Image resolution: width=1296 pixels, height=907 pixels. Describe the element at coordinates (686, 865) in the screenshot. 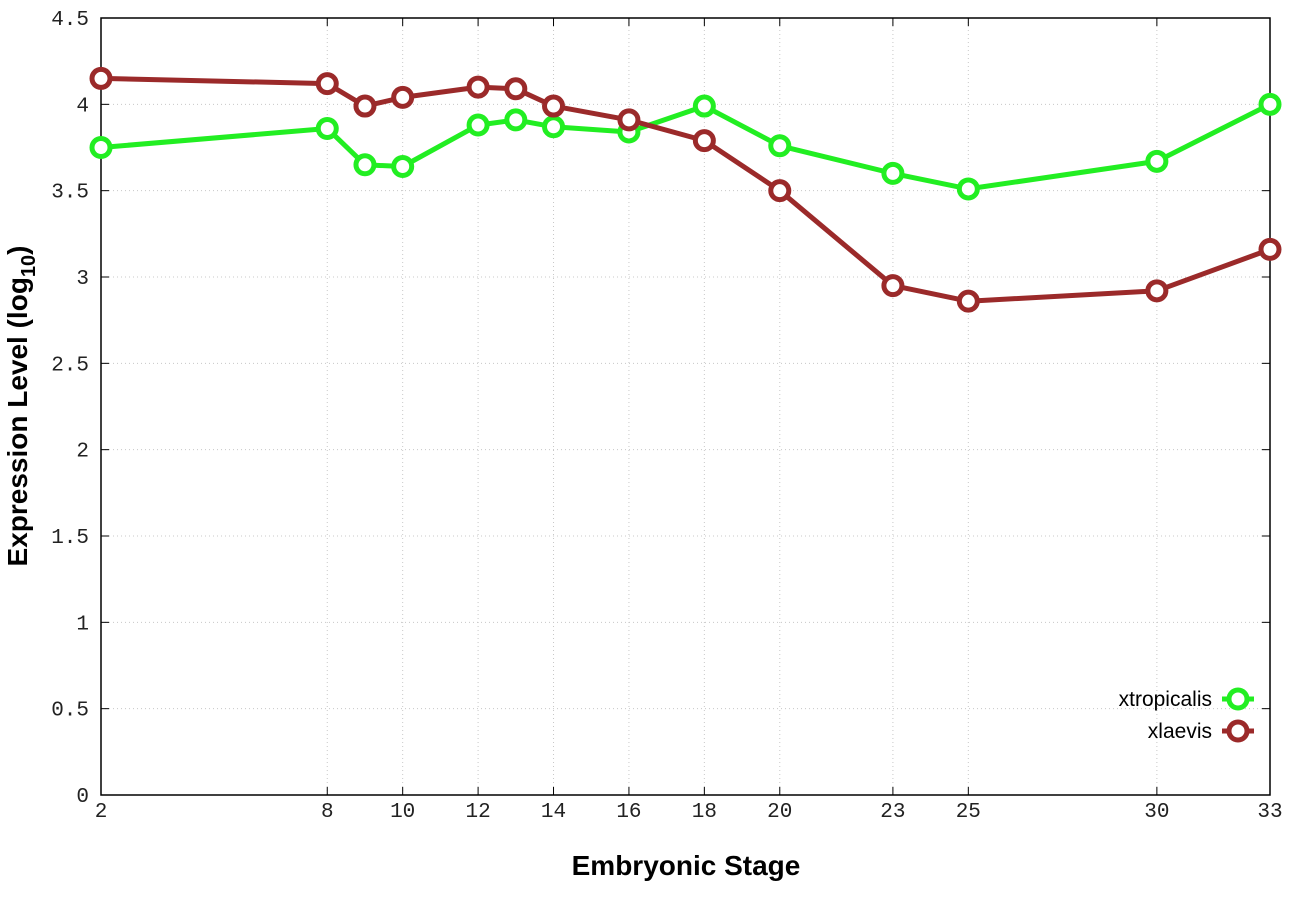

I see `x-axis-title: Embryonic Stage` at that location.